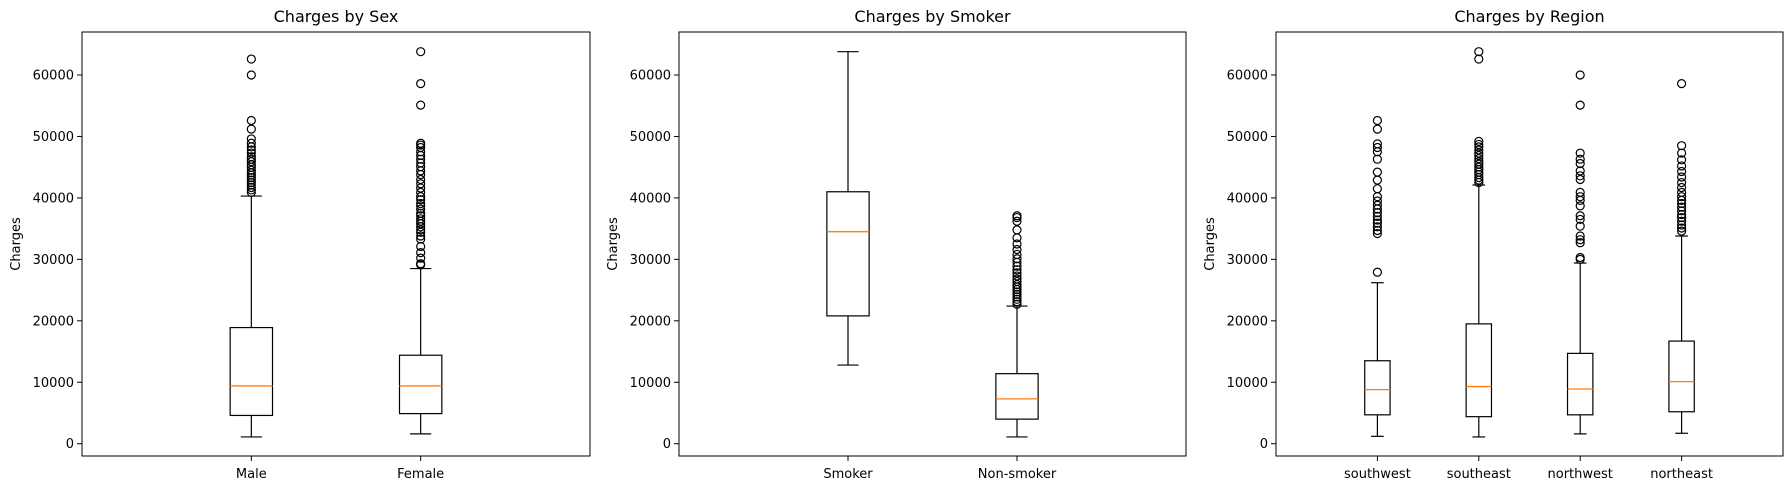  I want to click on box-smoker: Smoker, so click(848, 266).